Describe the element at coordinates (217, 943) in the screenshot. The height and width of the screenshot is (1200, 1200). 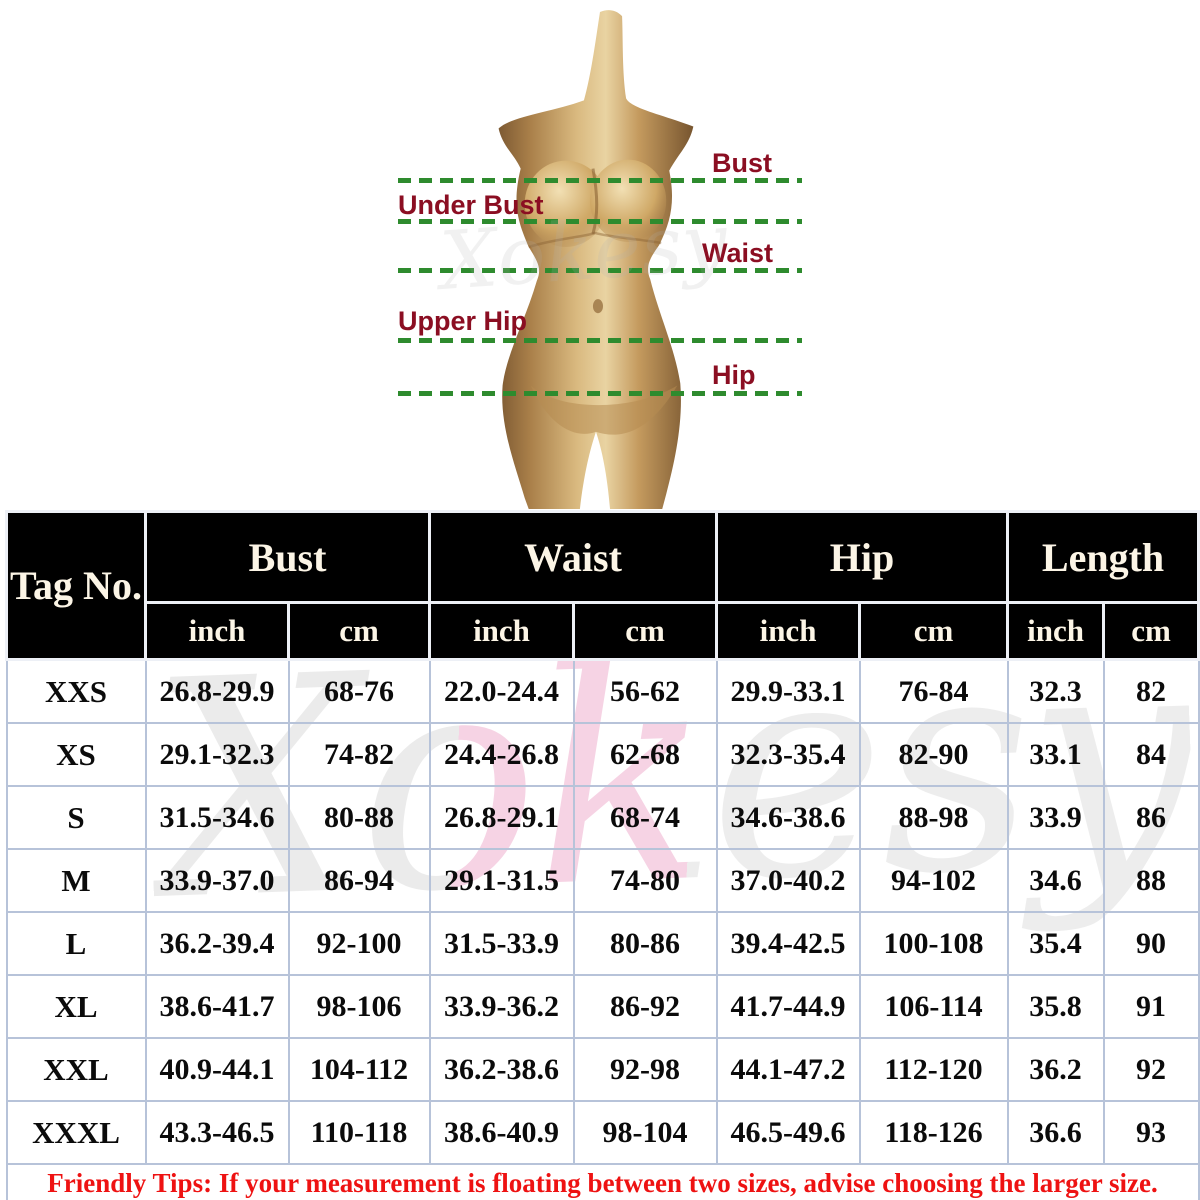
I see `bust-inch-value: 36.2-39.4` at that location.